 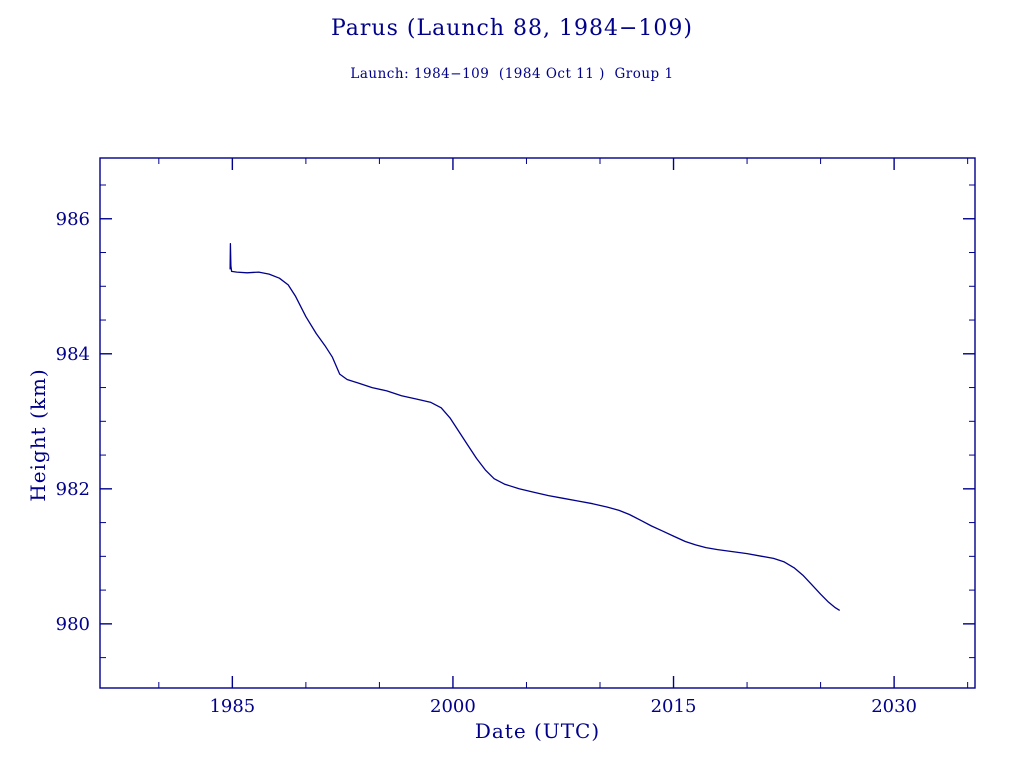 What do you see at coordinates (453, 706) in the screenshot?
I see `x-tick-label: 2000` at bounding box center [453, 706].